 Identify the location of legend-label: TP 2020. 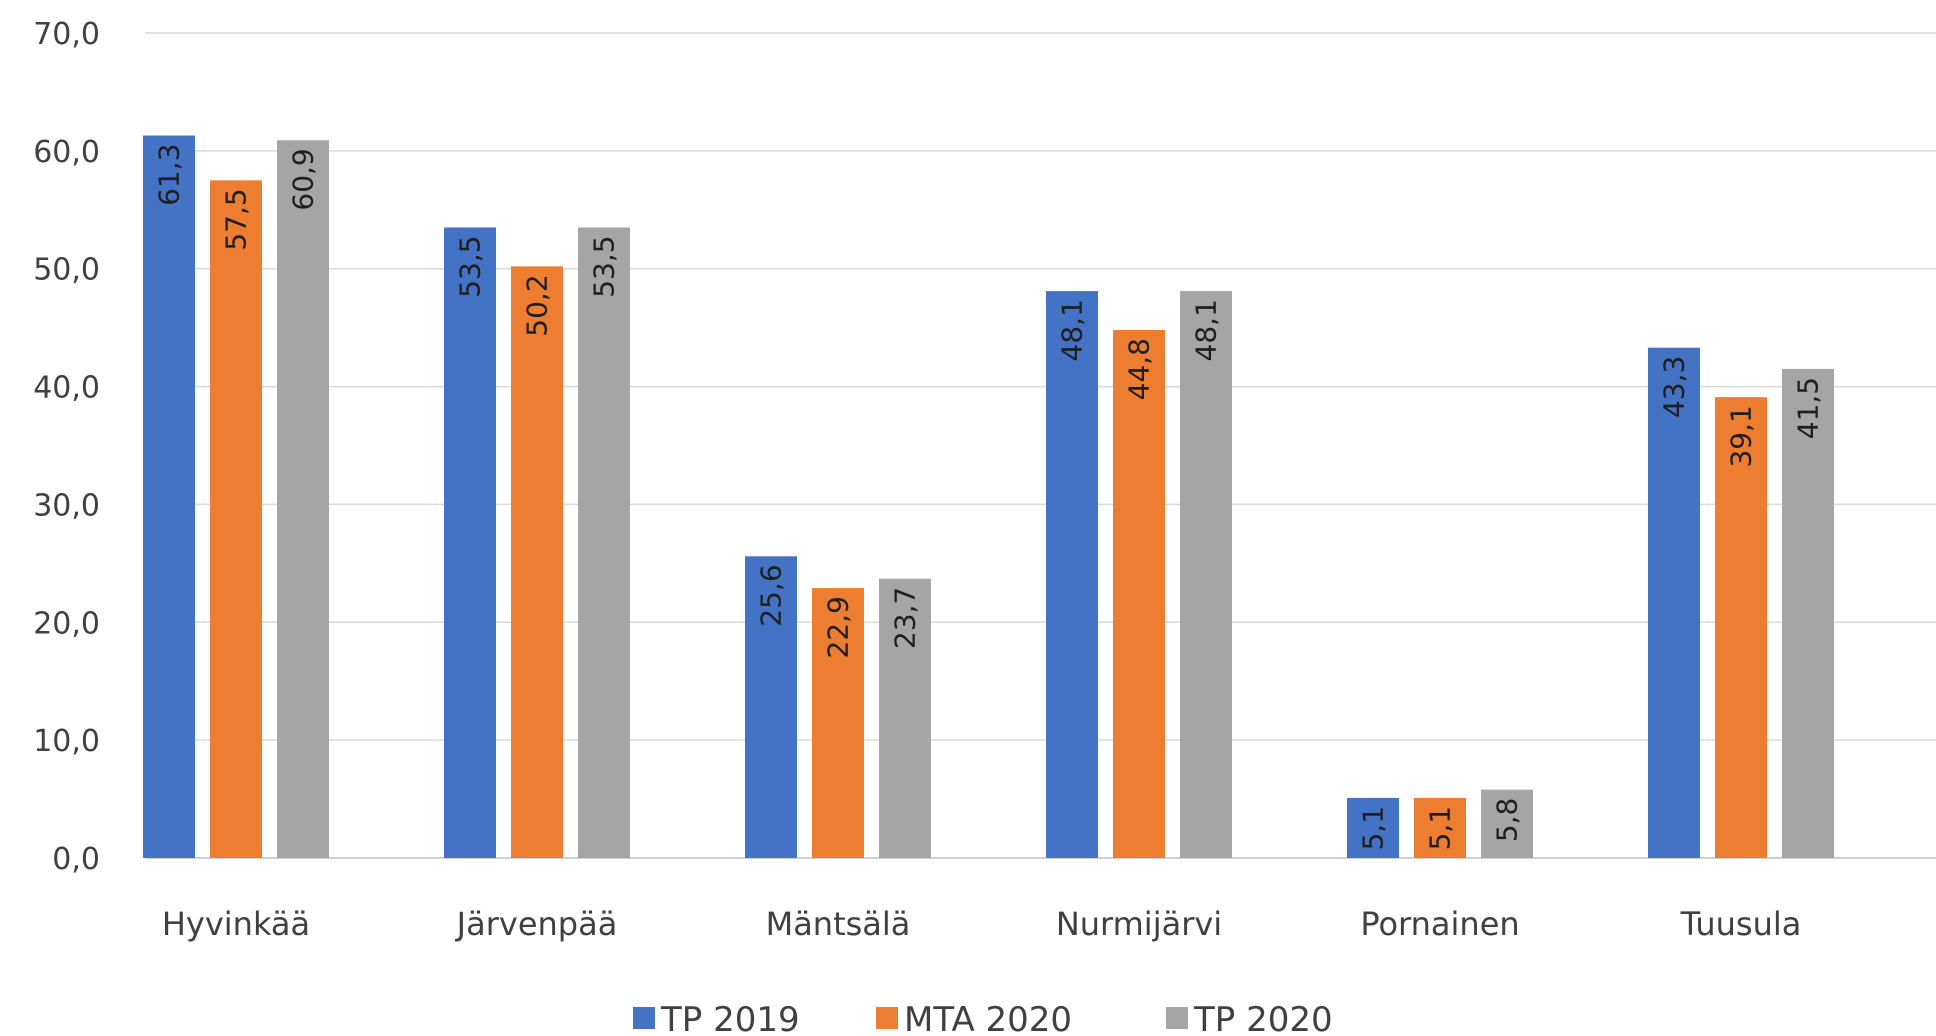
(1263, 1018).